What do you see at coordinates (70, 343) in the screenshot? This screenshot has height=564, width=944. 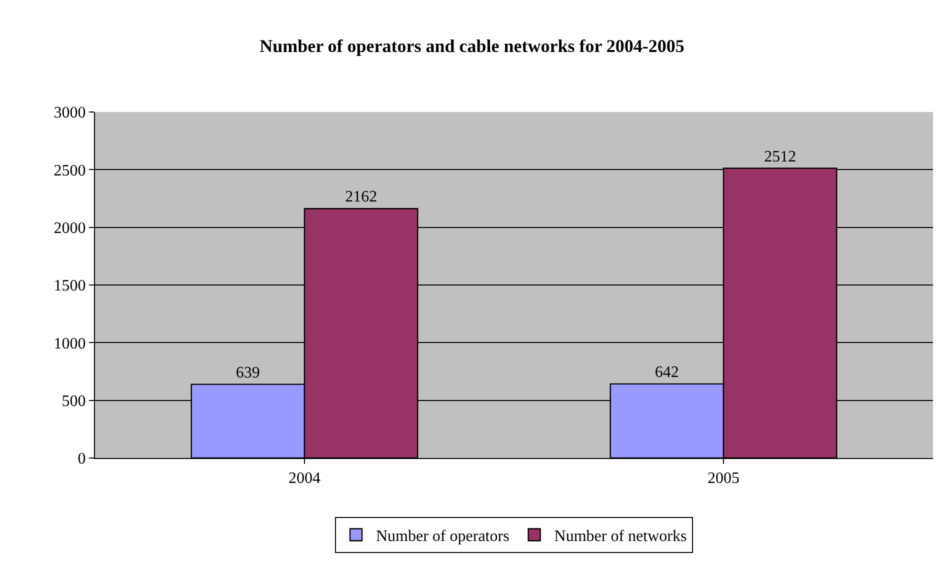 I see `y-tick-label: 1000` at bounding box center [70, 343].